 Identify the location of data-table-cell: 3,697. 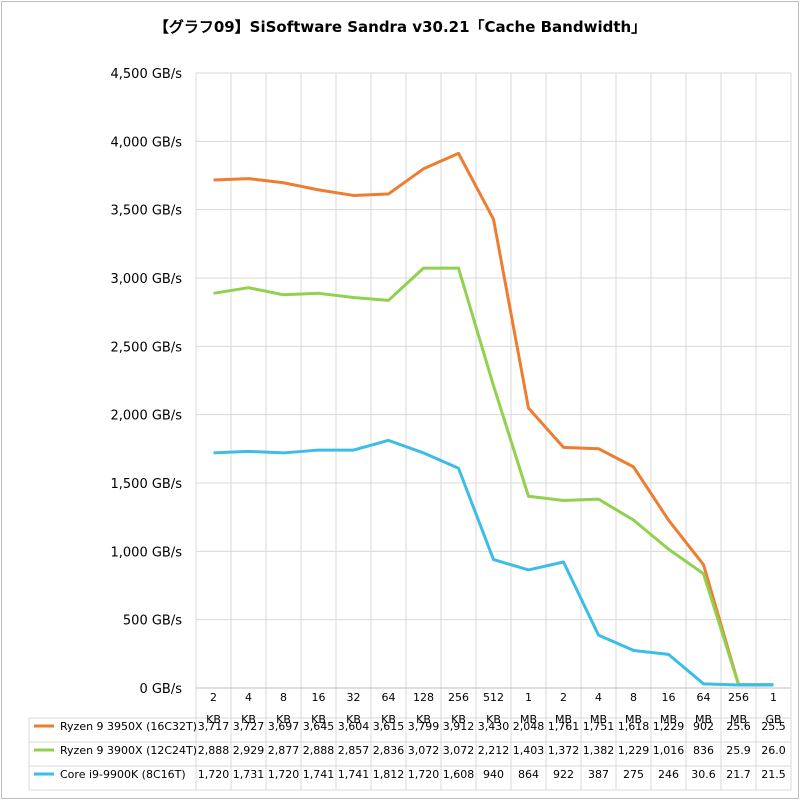
(284, 726).